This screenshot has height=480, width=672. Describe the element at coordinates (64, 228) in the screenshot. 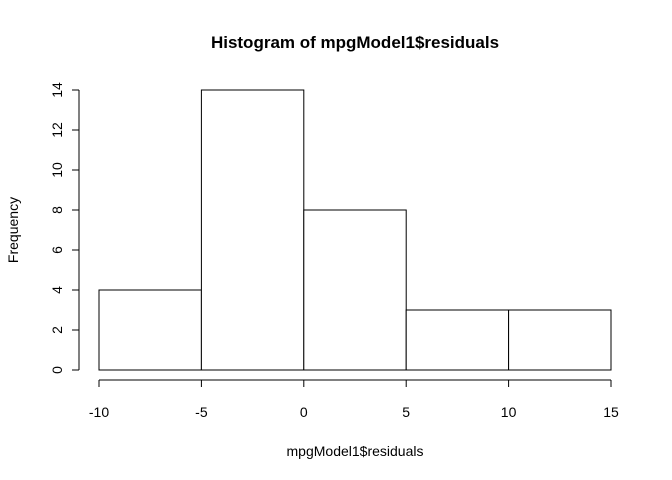

I see `y-axis: 0 2 4 6 8 10 12 14` at that location.